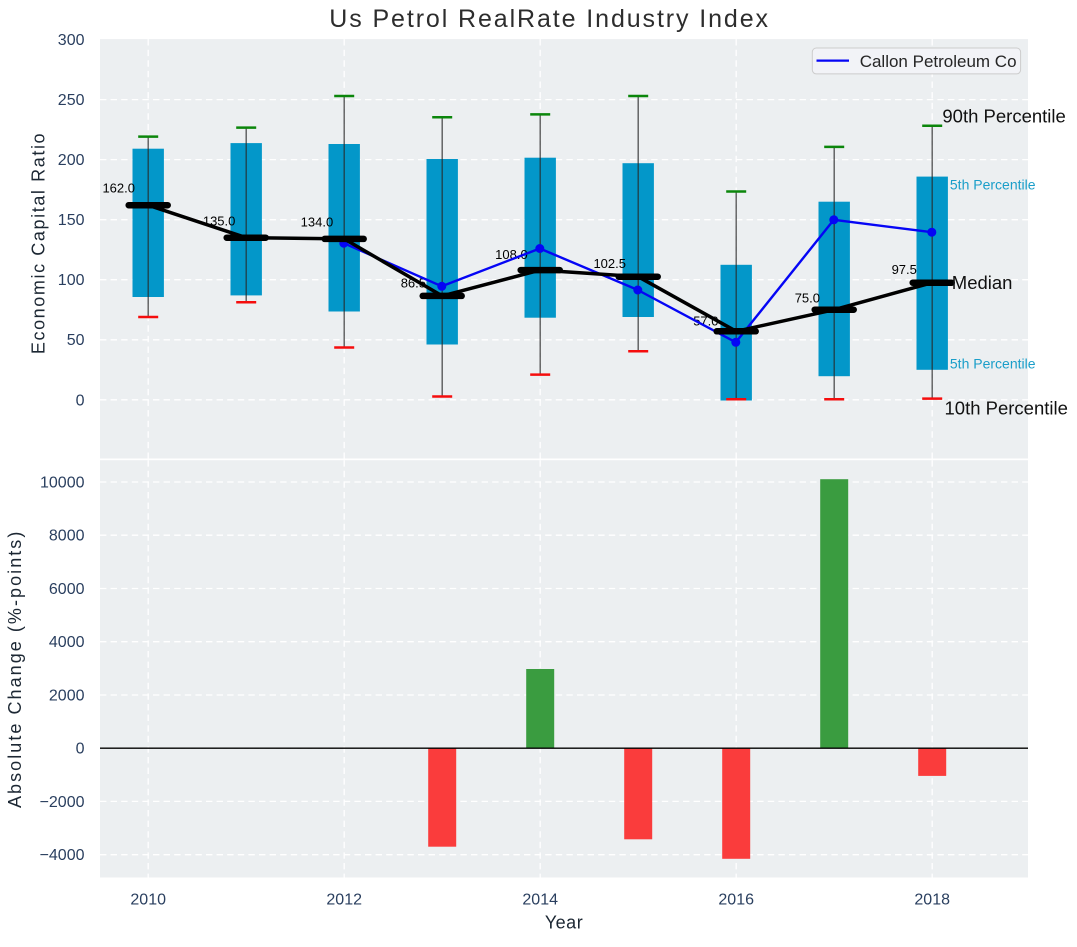  What do you see at coordinates (938, 61) in the screenshot?
I see `svg-text: Callon Petroleum Co` at bounding box center [938, 61].